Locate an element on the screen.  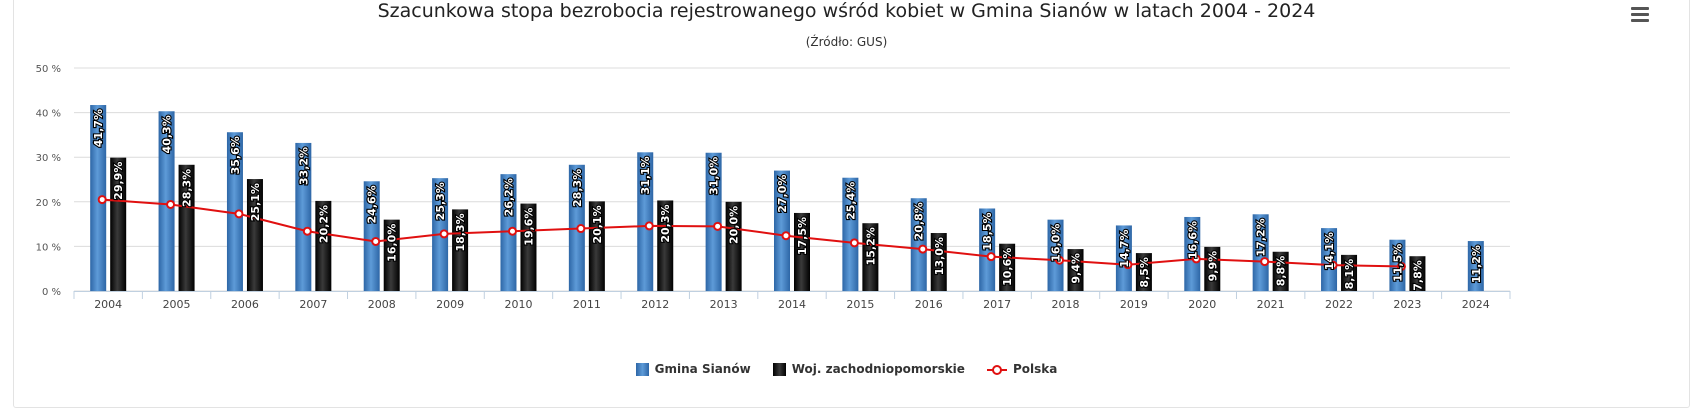
x-tick-label: 2015 is located at coordinates (860, 304).